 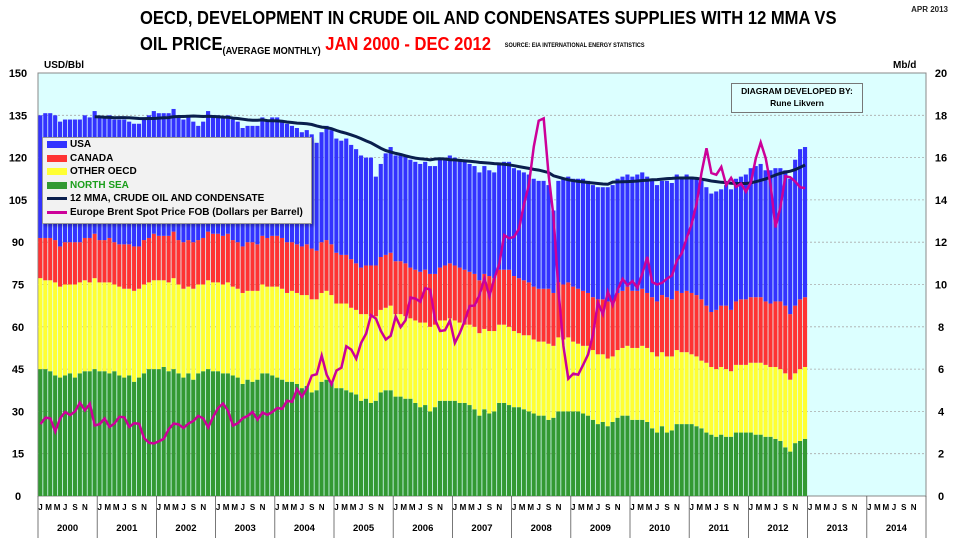 I want to click on year-label: 2008, so click(x=541, y=528).